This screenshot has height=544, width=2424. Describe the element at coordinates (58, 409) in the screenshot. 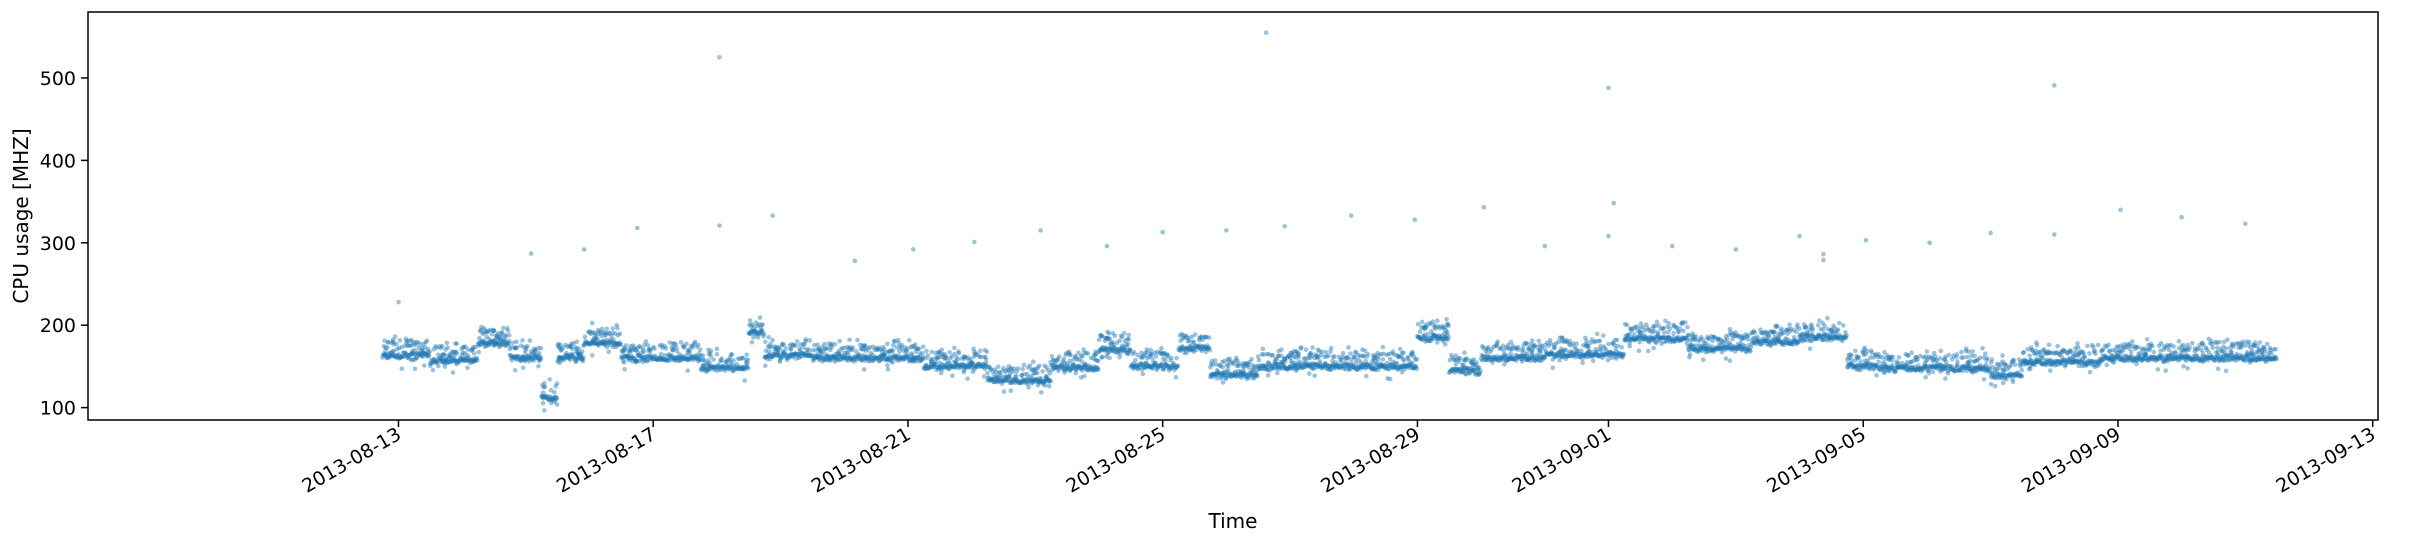

I see `y-tick-label: 100` at that location.